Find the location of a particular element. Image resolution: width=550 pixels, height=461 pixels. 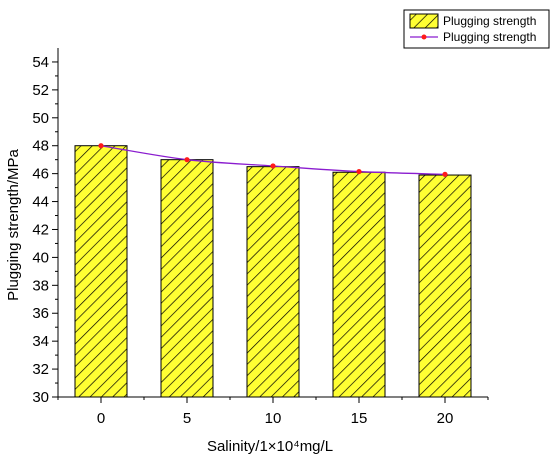

y-tick-label: 42 is located at coordinates (40, 229).